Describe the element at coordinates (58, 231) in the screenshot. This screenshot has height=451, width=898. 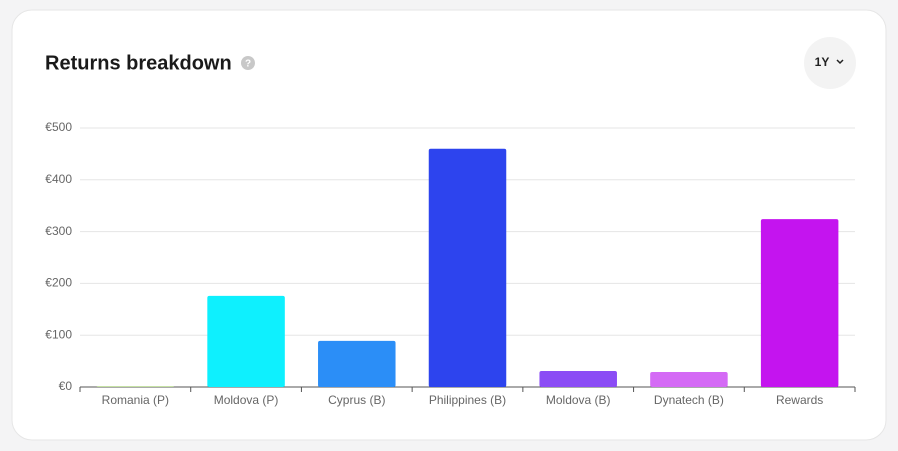
I see `y-tick-label: €300` at that location.